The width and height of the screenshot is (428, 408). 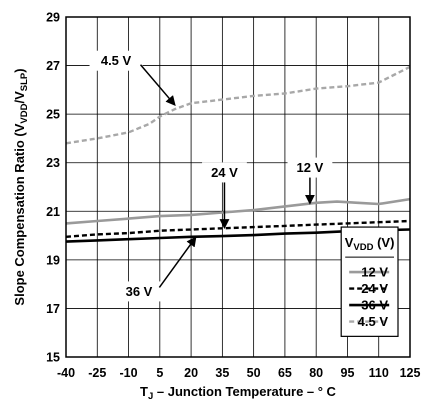 I want to click on x-tick-label: 125, so click(x=410, y=373).